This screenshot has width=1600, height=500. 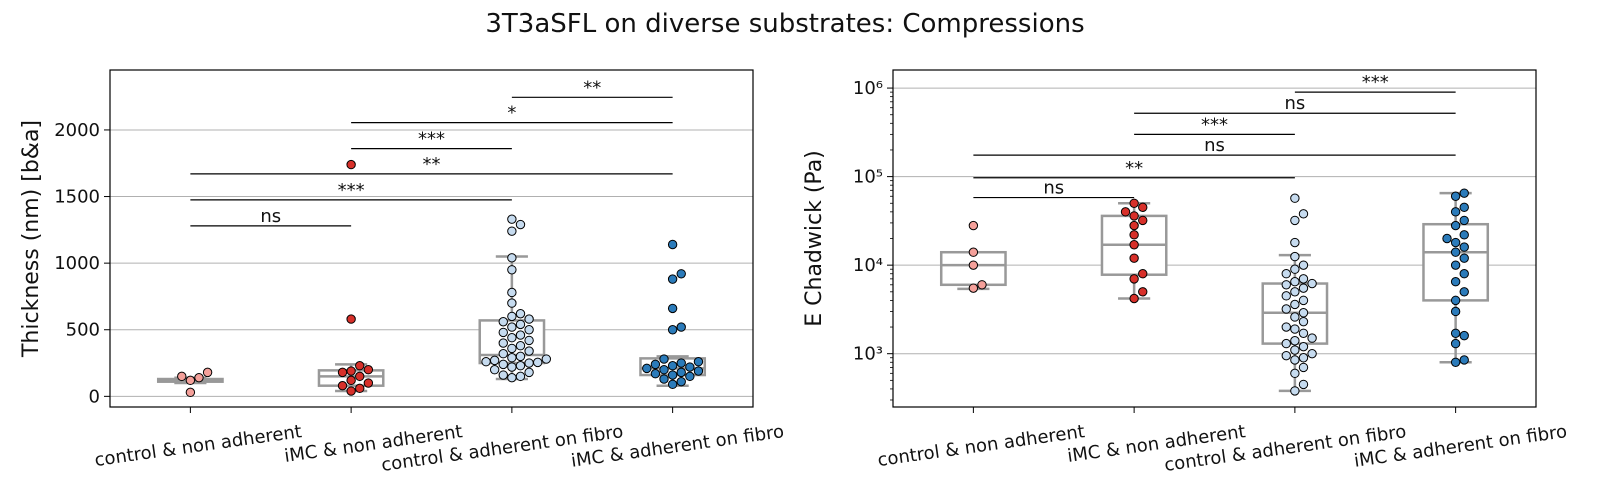 I want to click on significance-label: **, so click(x=1134, y=168).